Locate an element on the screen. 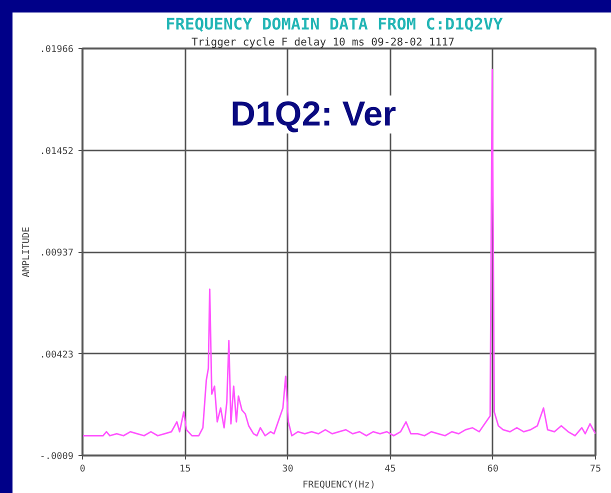 Image resolution: width=611 pixels, height=493 pixels. x-tick-label: 60 is located at coordinates (493, 469).